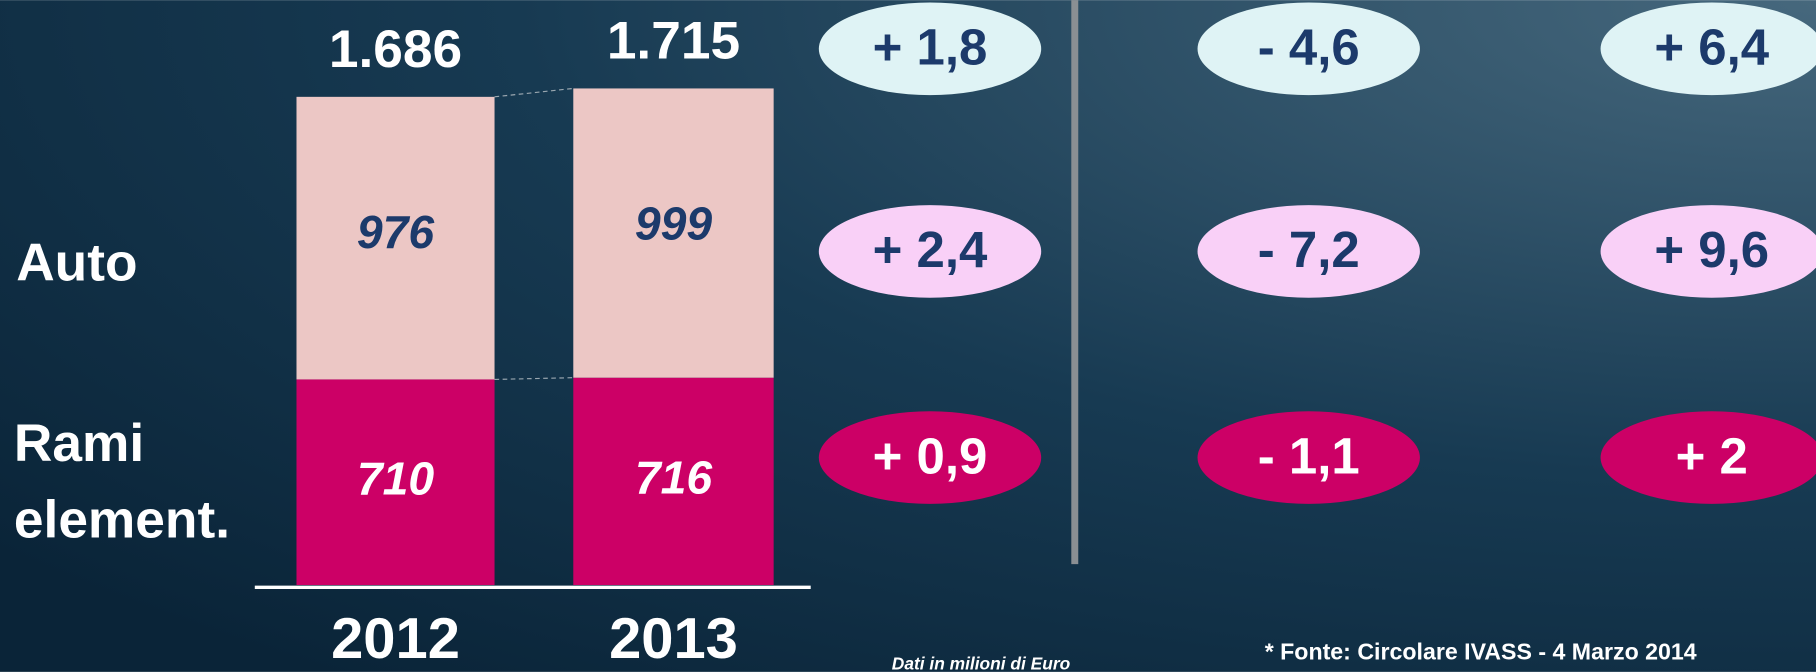 This screenshot has height=672, width=1816. Describe the element at coordinates (674, 478) in the screenshot. I see `bar-value-label: 716` at that location.